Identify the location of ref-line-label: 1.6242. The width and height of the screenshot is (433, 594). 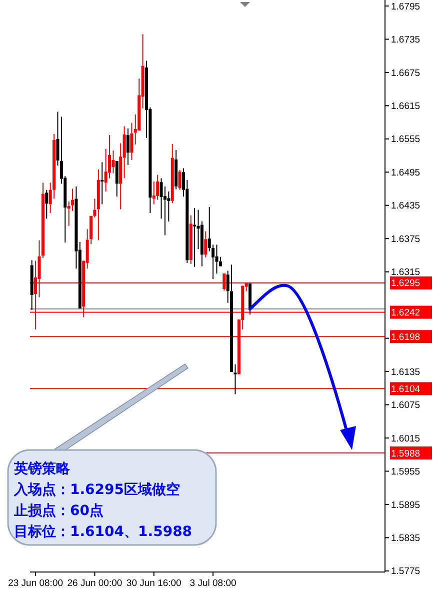
(405, 313).